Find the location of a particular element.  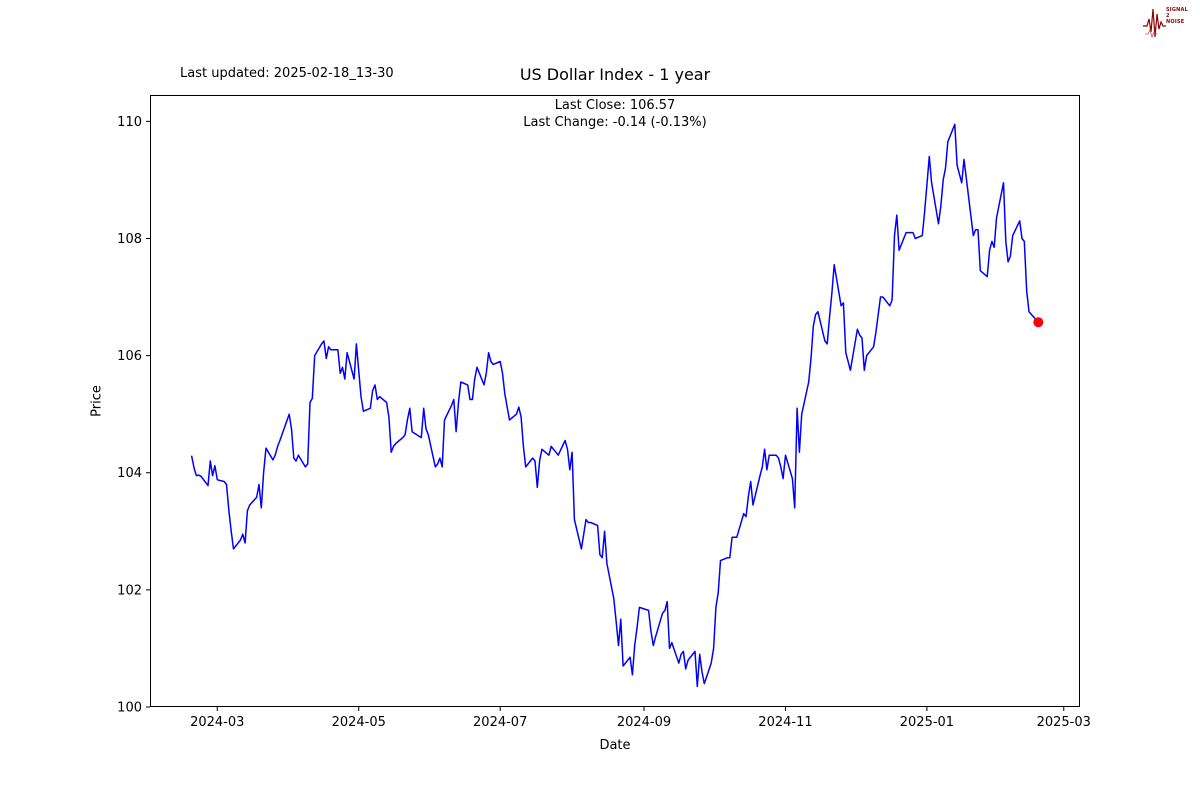

signal-noise-logo: SIGNAL 2 NOISE is located at coordinates (1167, 24).